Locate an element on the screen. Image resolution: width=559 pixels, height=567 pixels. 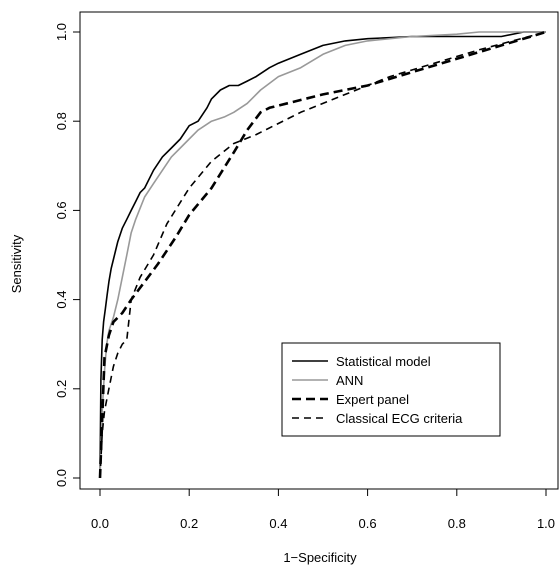
legend-label-2: Expert panel is located at coordinates (372, 399).